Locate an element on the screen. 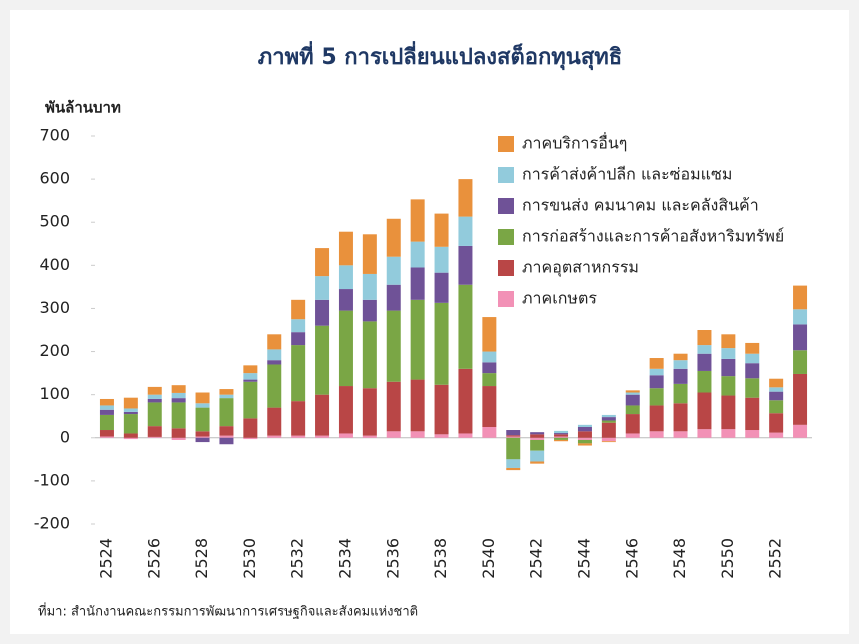 This screenshot has width=859, height=644. legend-label: การค้าส่งค้าปลีก และซ่อมแซม is located at coordinates (627, 174).